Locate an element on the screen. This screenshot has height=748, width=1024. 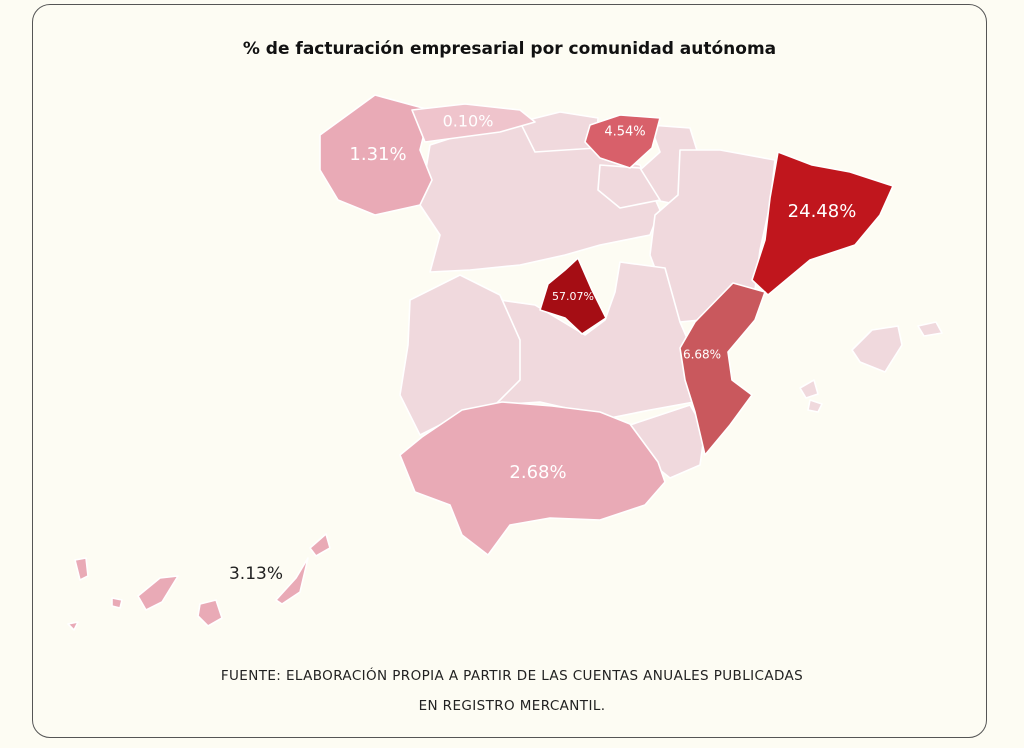
label-galicia: 1.31% is located at coordinates (377, 154).